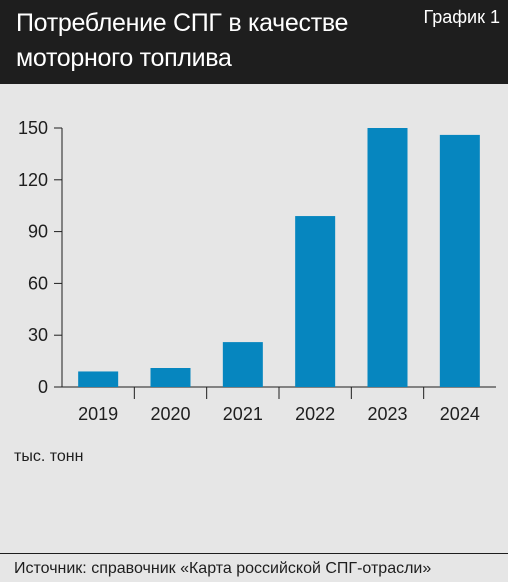 Image resolution: width=508 pixels, height=582 pixels. I want to click on chart-number-label: График 1, so click(461, 17).